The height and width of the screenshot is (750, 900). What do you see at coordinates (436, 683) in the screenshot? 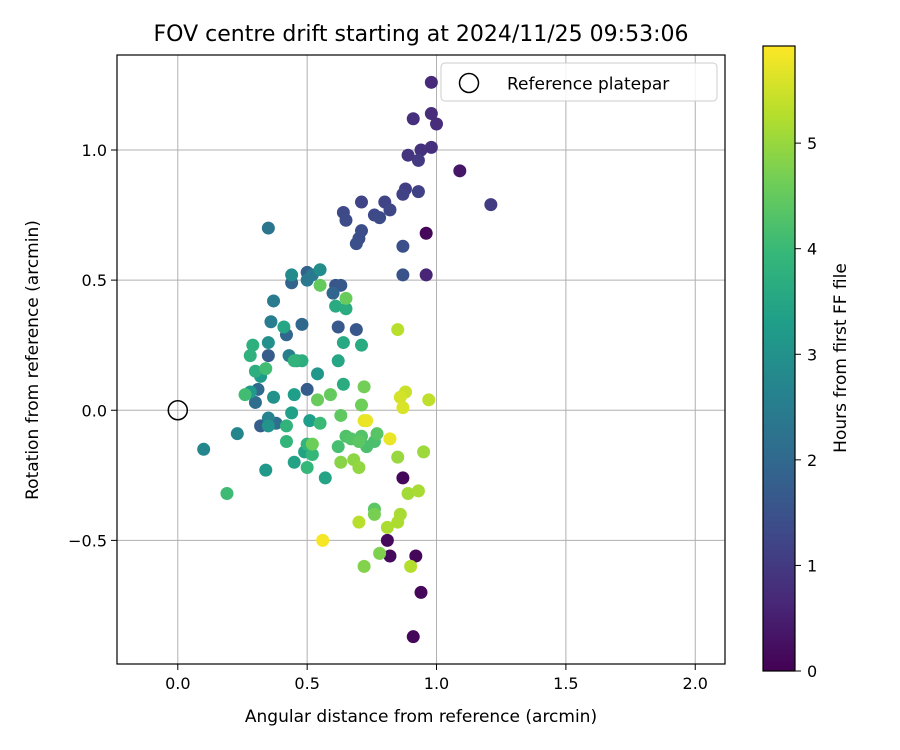
I see `x-tick-label: 1.0` at bounding box center [436, 683].